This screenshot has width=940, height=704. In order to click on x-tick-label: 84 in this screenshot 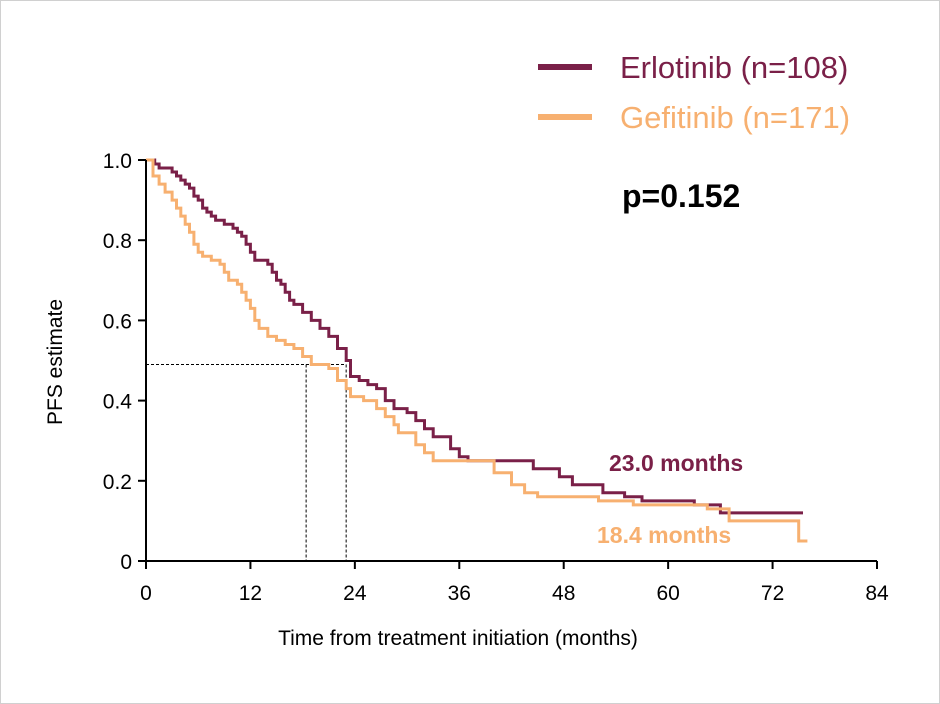, I will do `click(877, 593)`.